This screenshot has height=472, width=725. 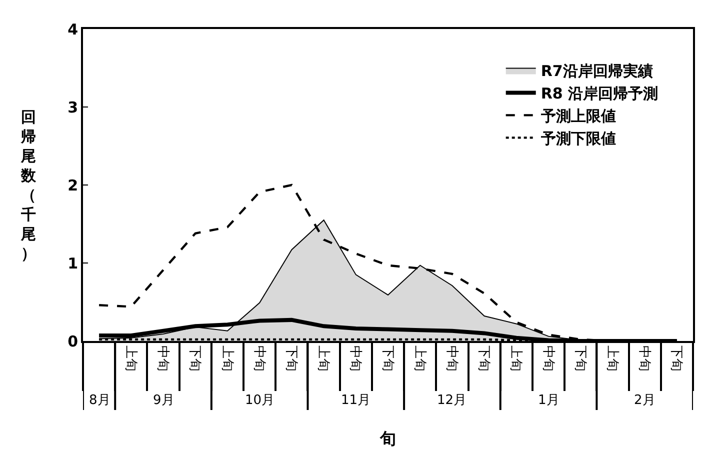 I want to click on text: 12月, so click(x=452, y=400).